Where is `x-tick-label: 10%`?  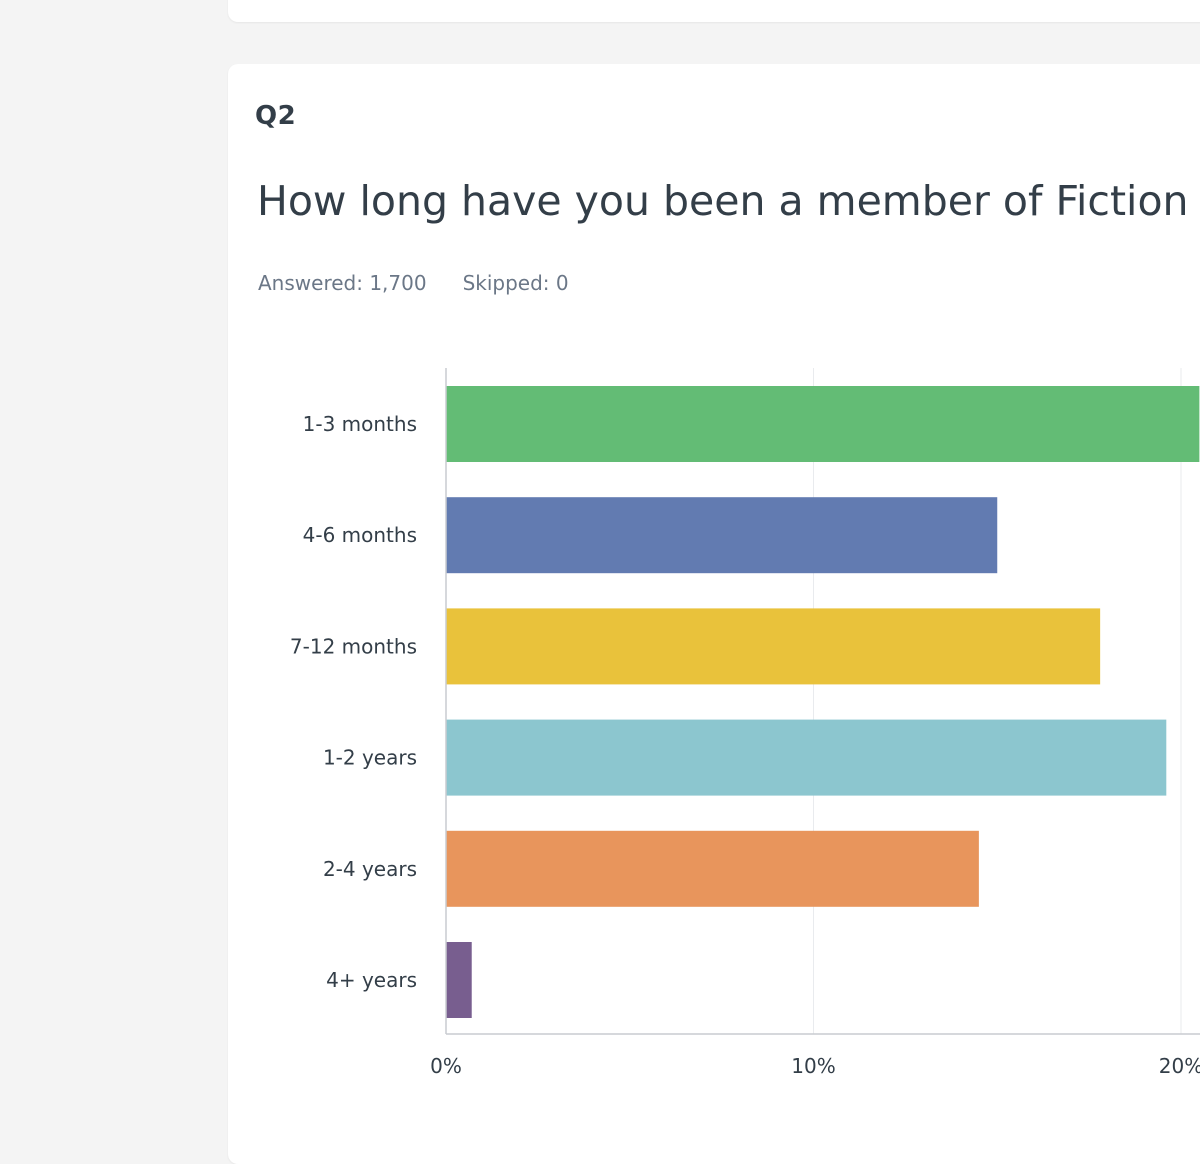
x-tick-label: 10% is located at coordinates (813, 1066).